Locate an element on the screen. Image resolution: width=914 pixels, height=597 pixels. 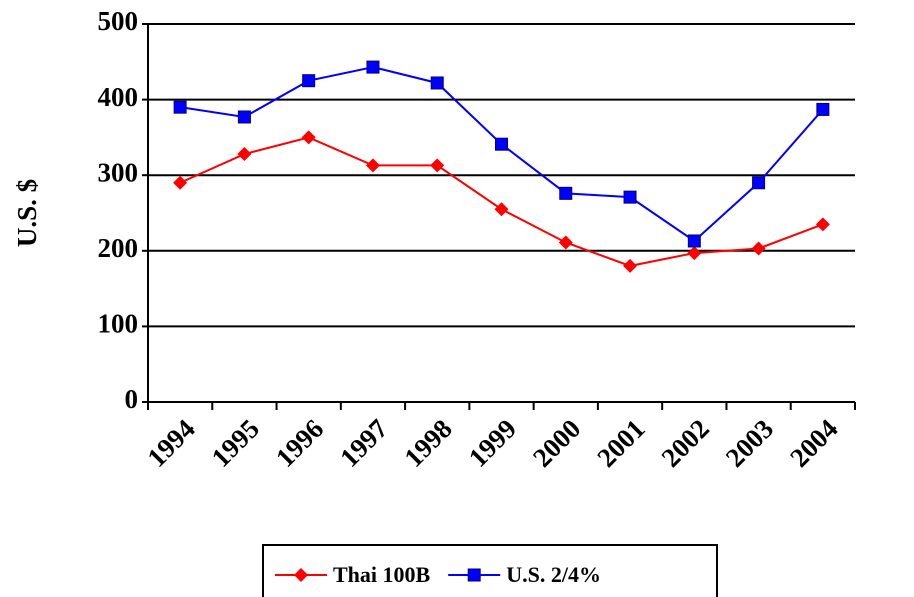
legend-label: U.S. 2/4% is located at coordinates (553, 574).